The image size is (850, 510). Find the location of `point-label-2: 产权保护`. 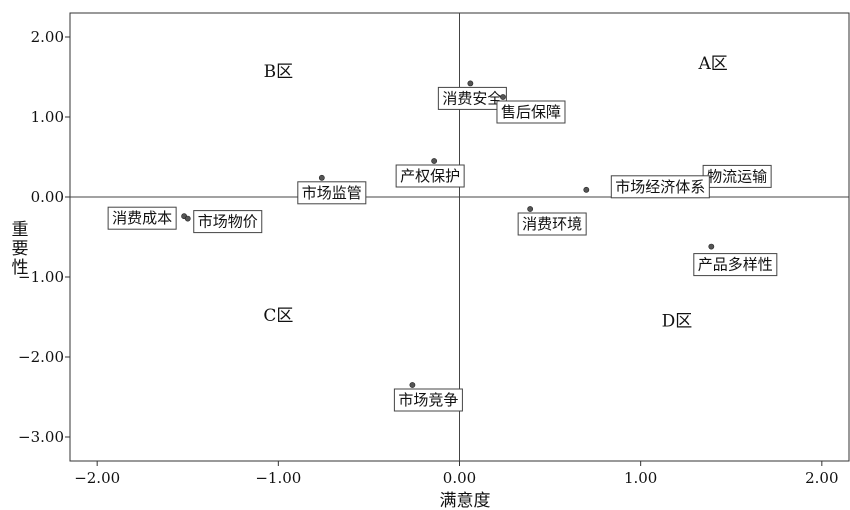

point-label-2: 产权保护 is located at coordinates (430, 176).